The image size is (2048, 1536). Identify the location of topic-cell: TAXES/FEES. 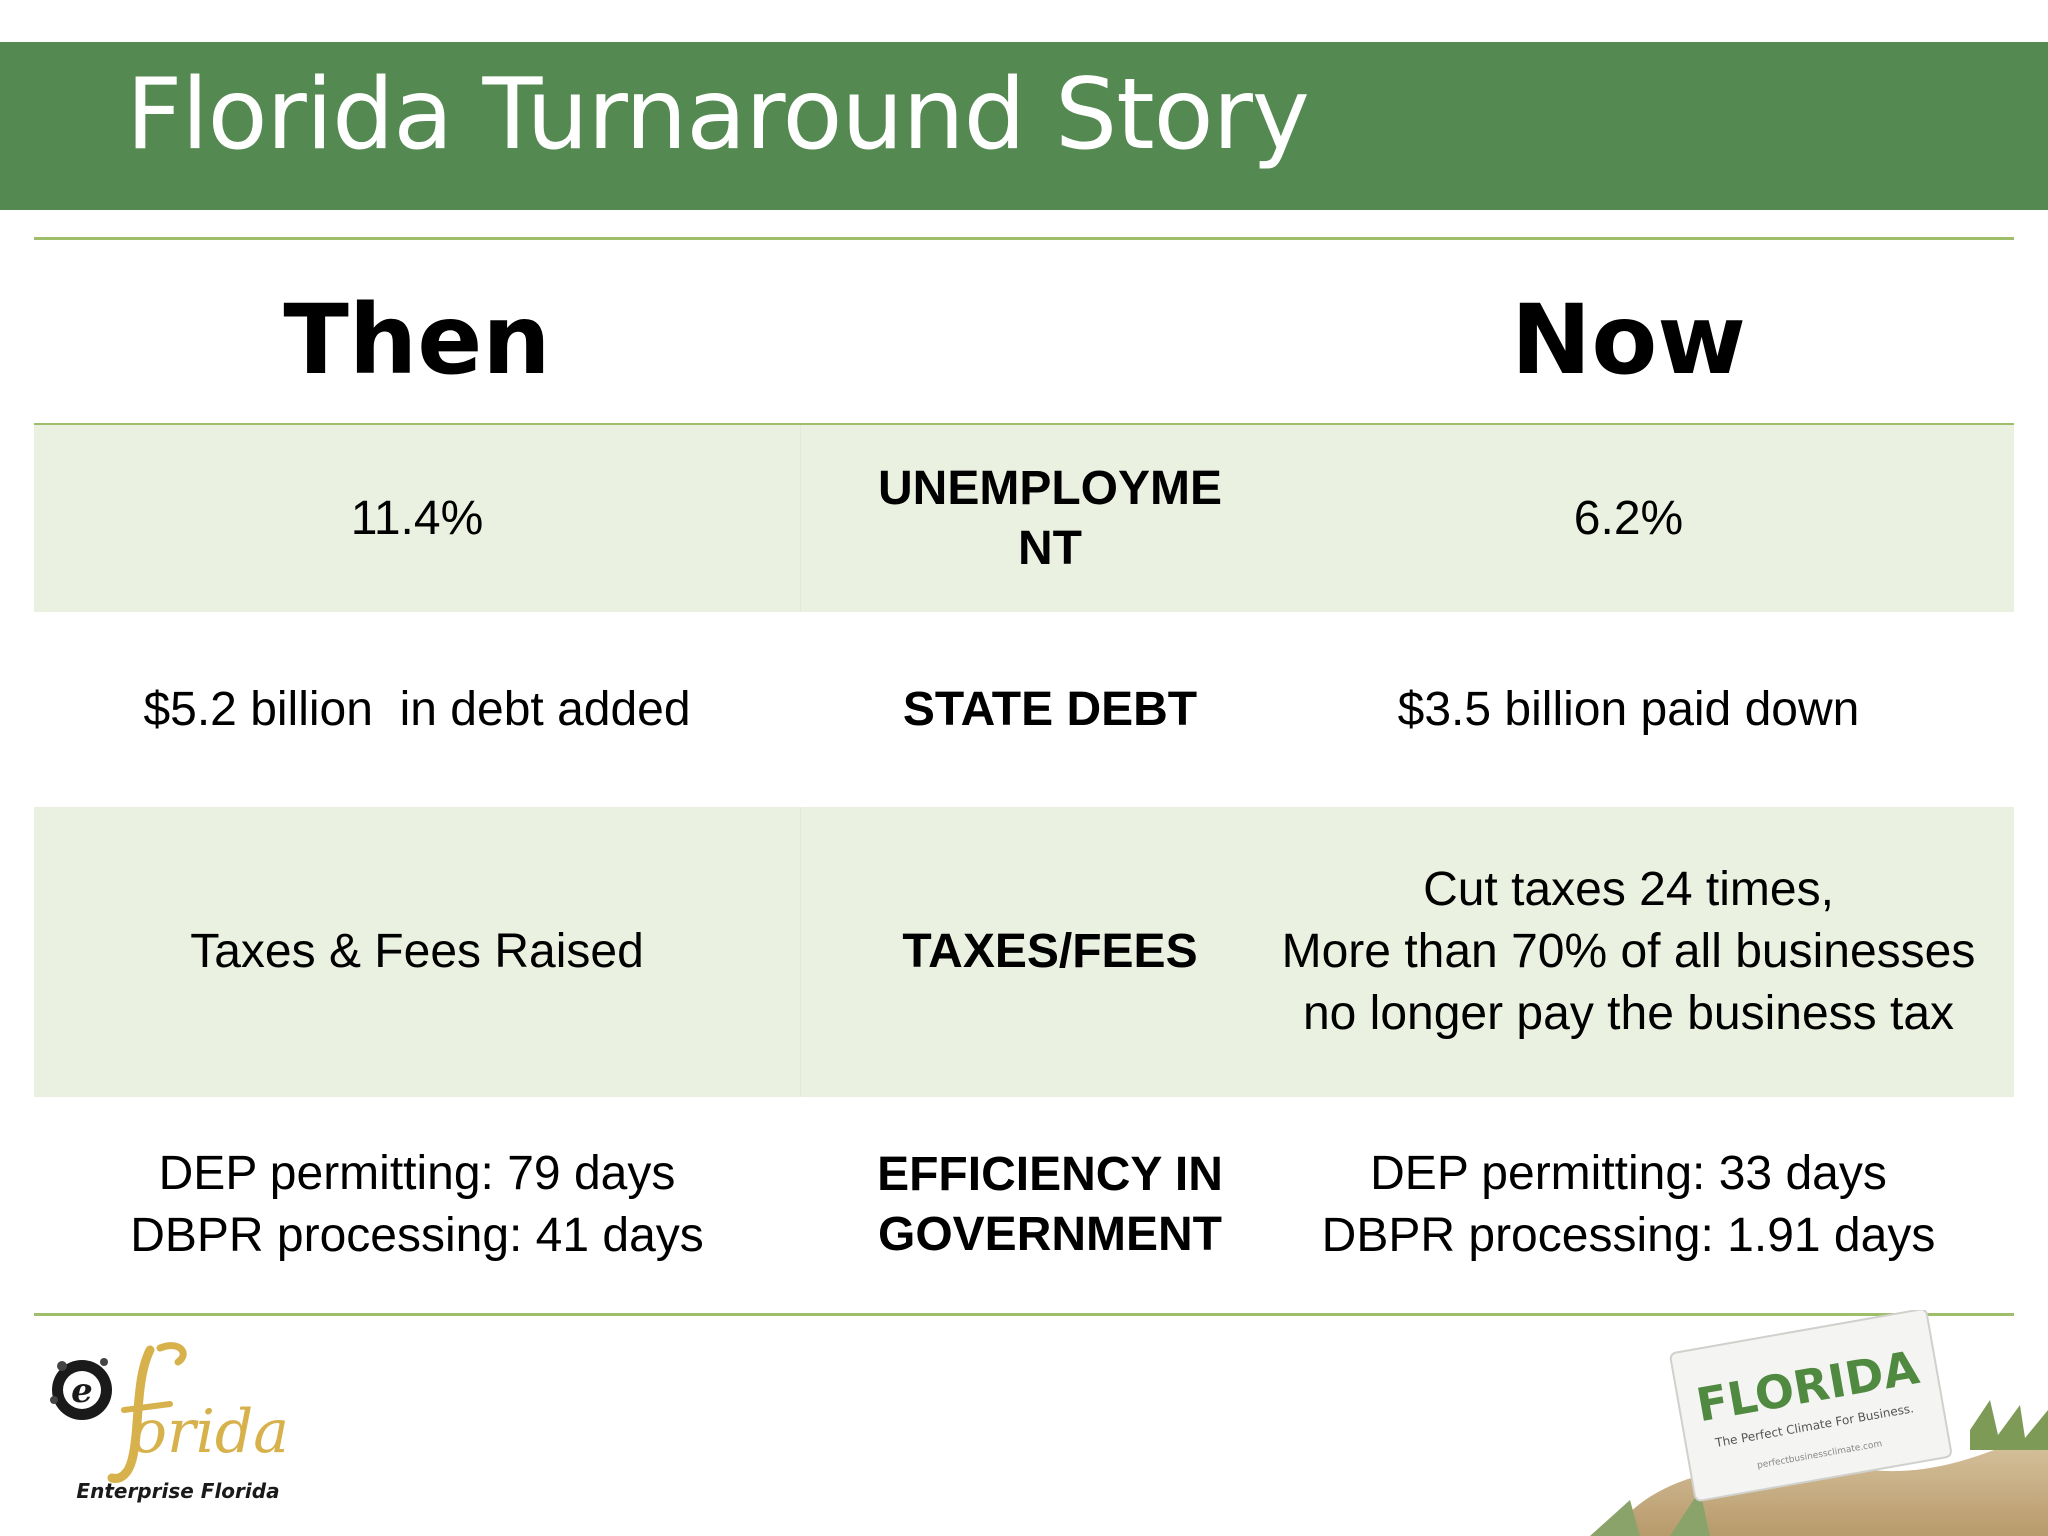
(1050, 952).